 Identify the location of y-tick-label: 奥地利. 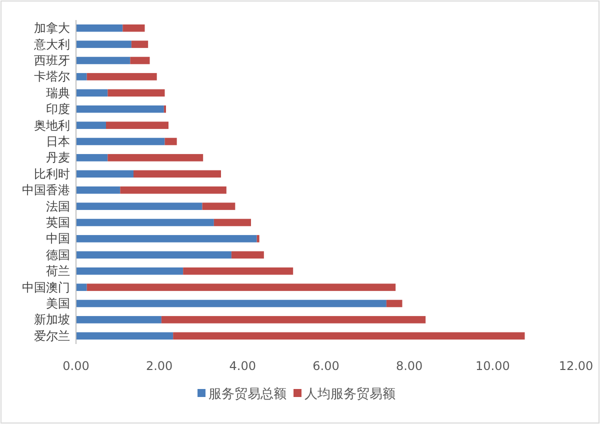
(52, 125).